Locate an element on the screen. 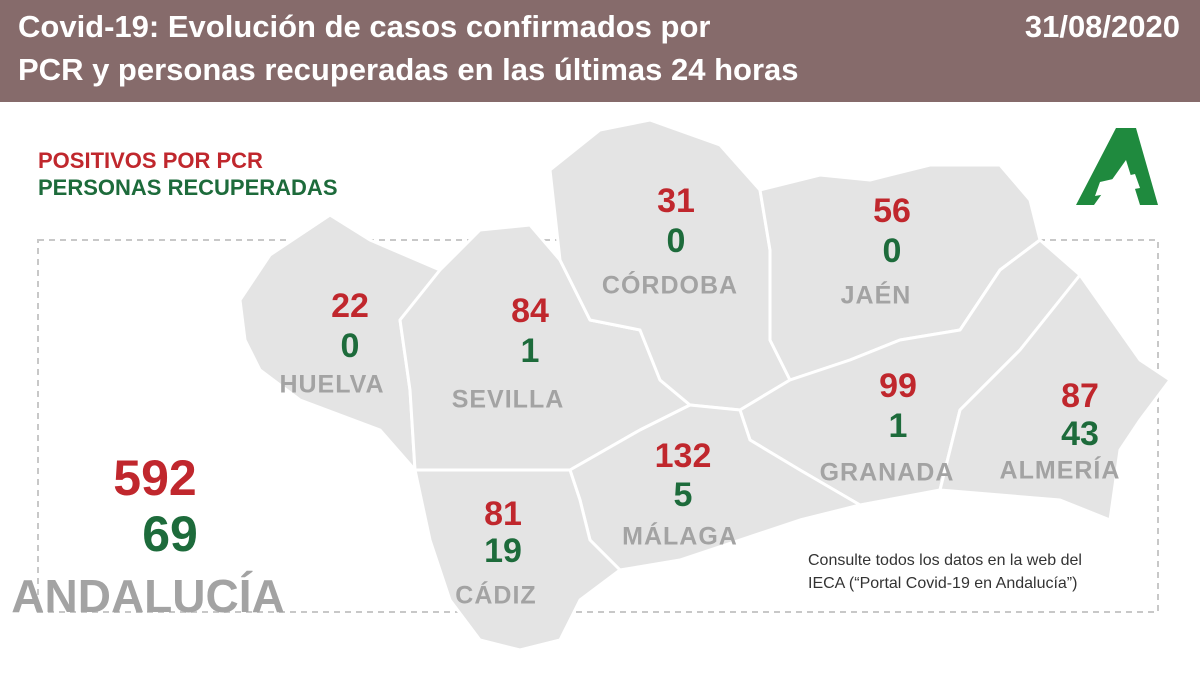 This screenshot has height=674, width=1200. recovered-count: 19 is located at coordinates (503, 551).